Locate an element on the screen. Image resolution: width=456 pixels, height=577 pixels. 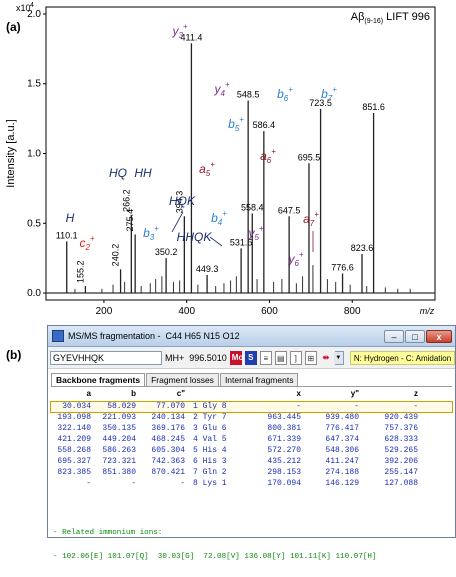
table-cell: 322.140 is located at coordinates (74, 428).